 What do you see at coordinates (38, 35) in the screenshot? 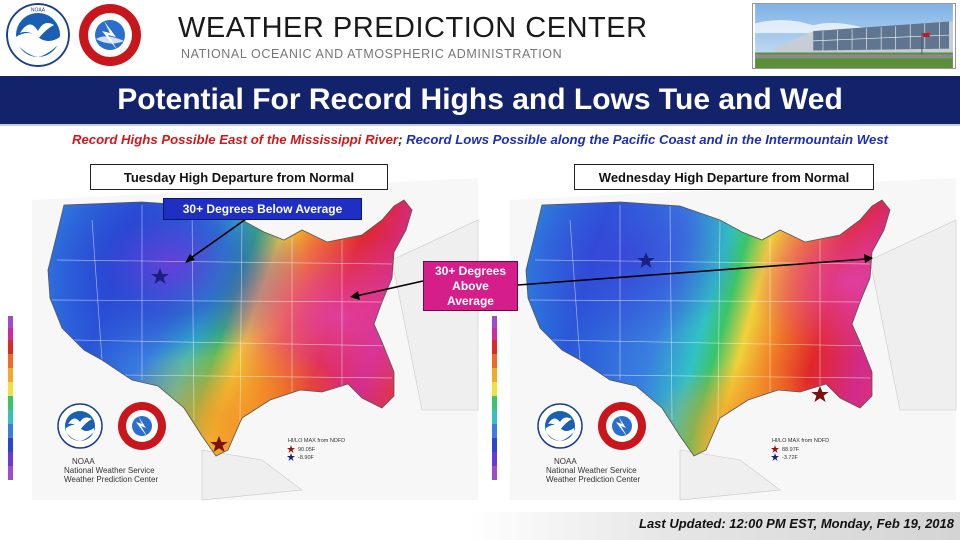
I see `noaa-logo-icon: NOAA` at bounding box center [38, 35].